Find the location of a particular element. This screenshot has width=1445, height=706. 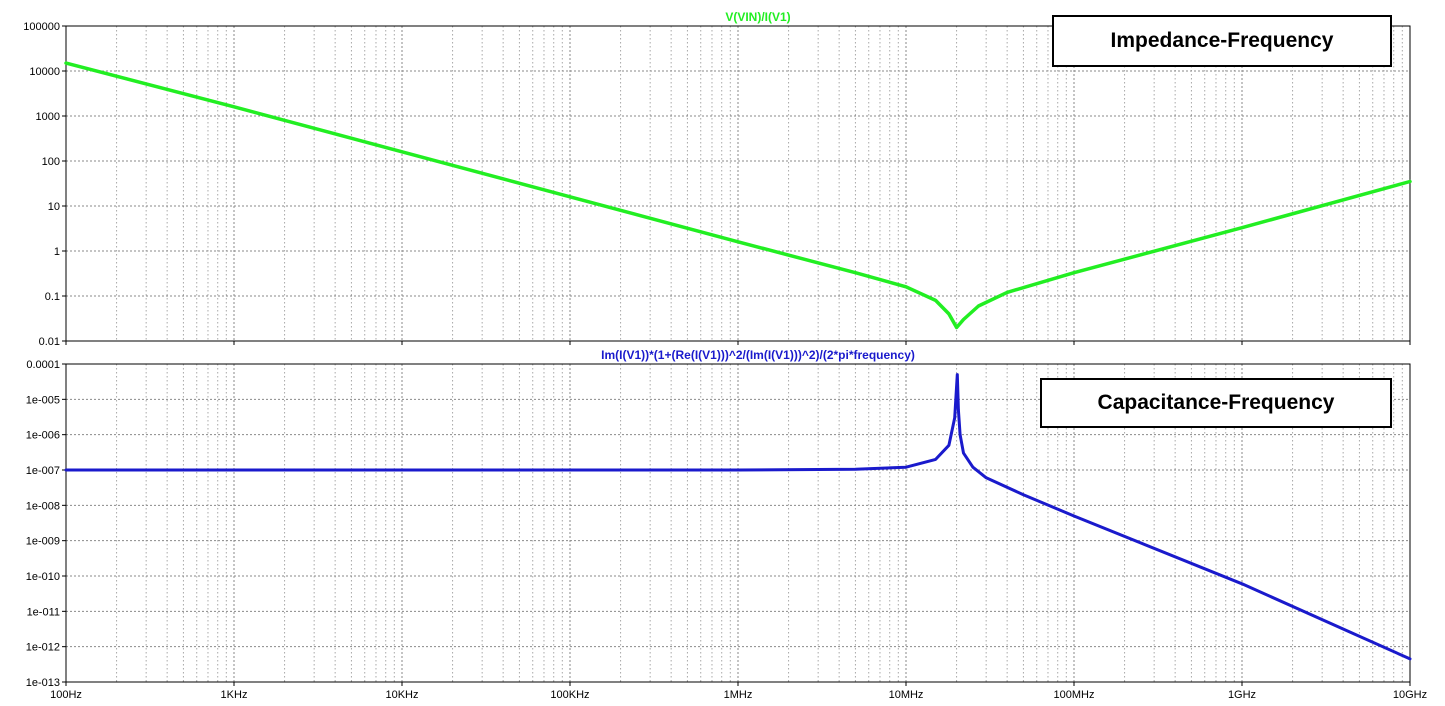

y-tick-label: 1e-006 is located at coordinates (43, 436).